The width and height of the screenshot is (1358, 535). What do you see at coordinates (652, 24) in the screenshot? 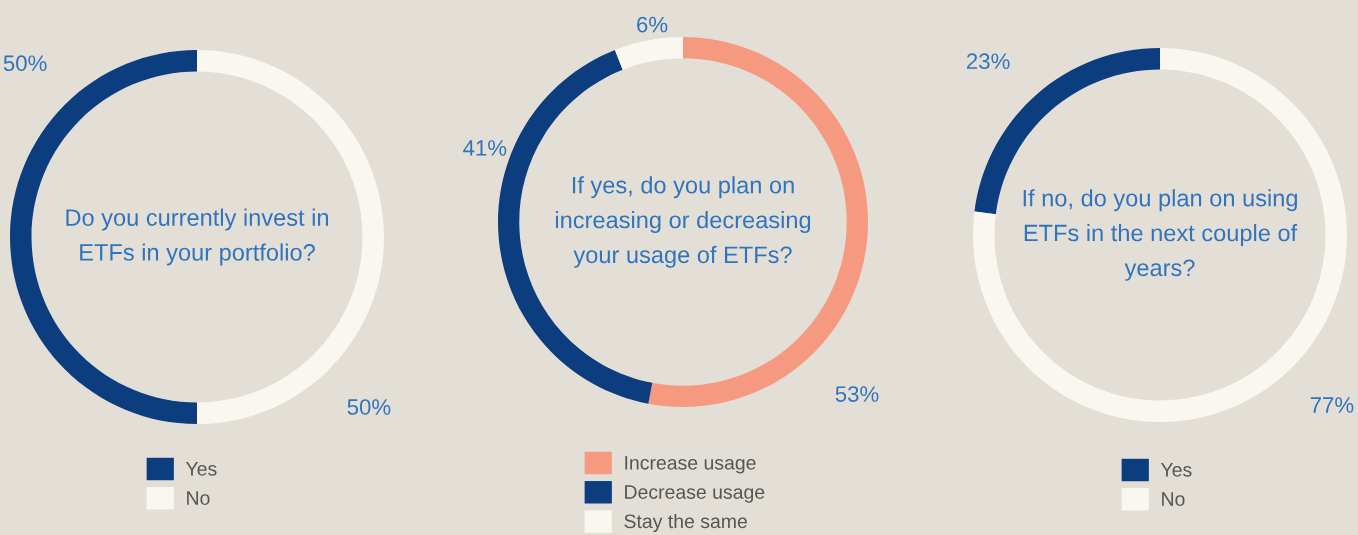
I see `data-label: 6%` at bounding box center [652, 24].